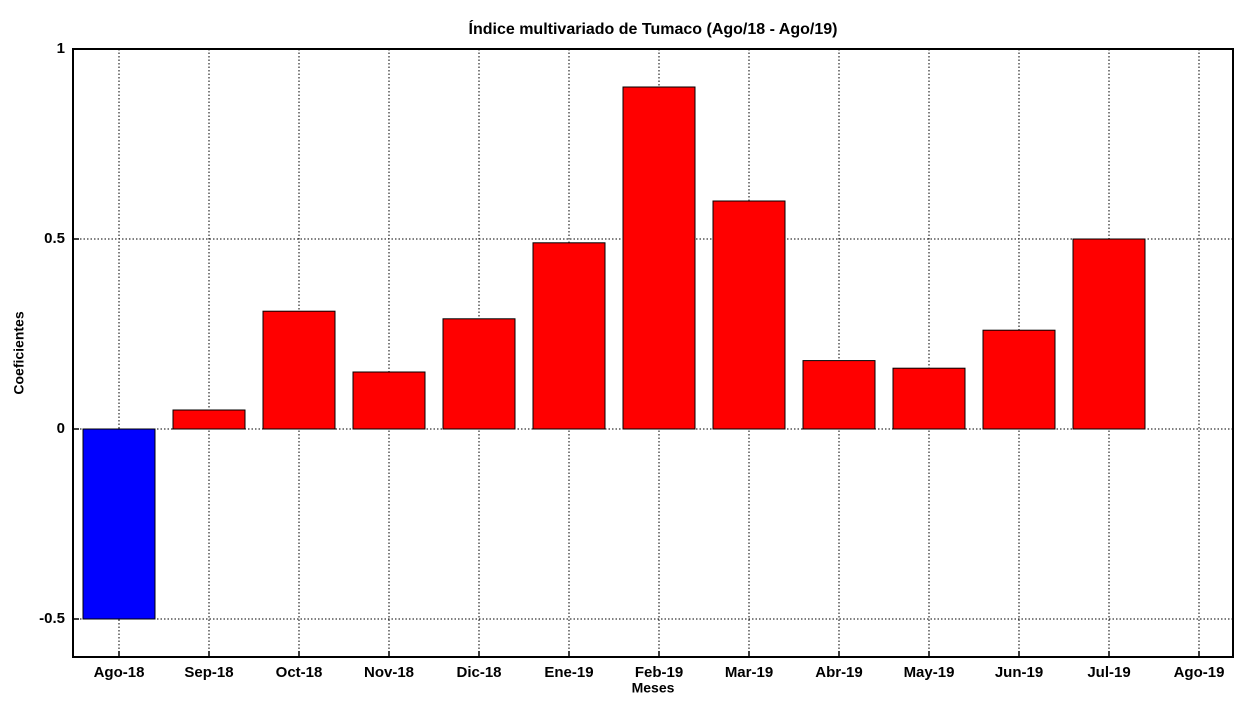  I want to click on x-tick-label: Ago-18, so click(119, 672).